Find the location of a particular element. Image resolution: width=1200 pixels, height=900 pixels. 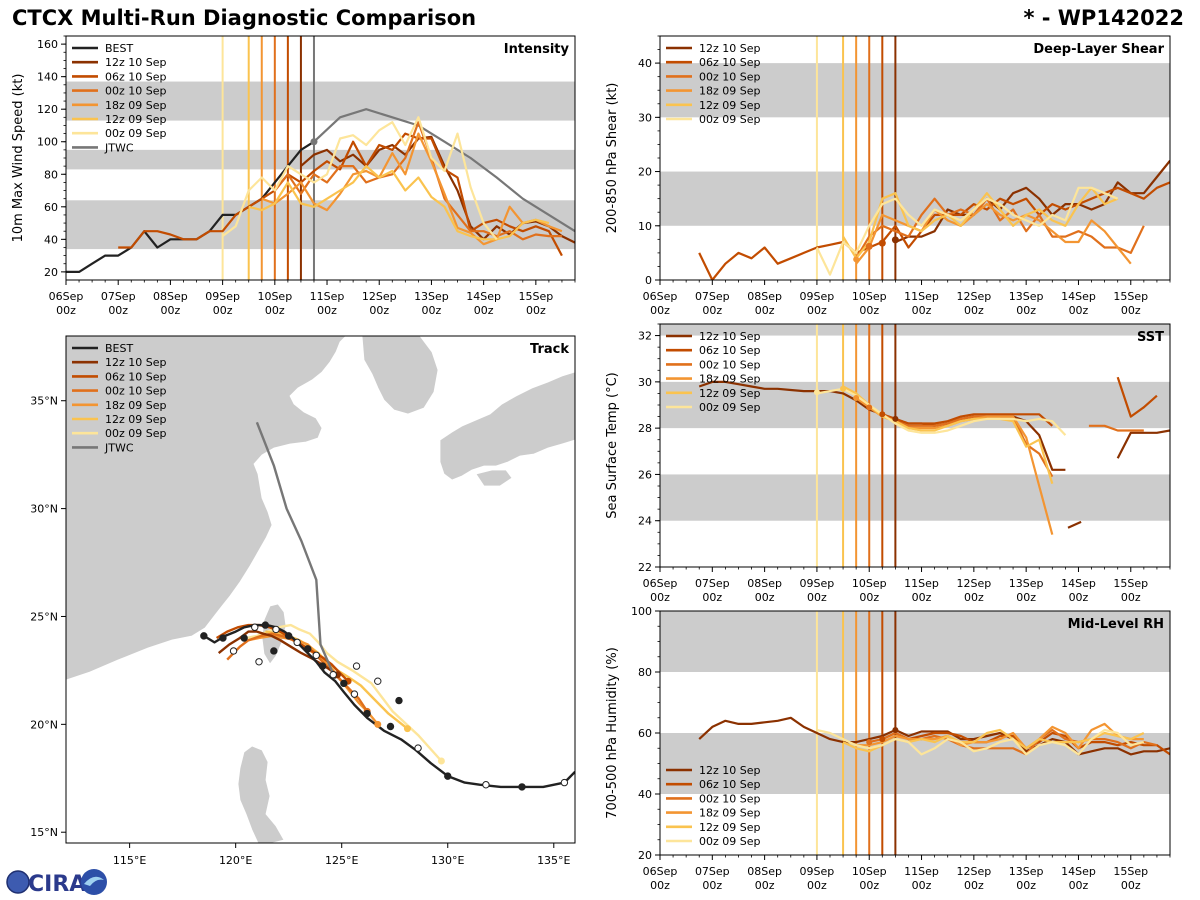

intensity-xtick-label-date: 07Sep is located at coordinates (118, 296).